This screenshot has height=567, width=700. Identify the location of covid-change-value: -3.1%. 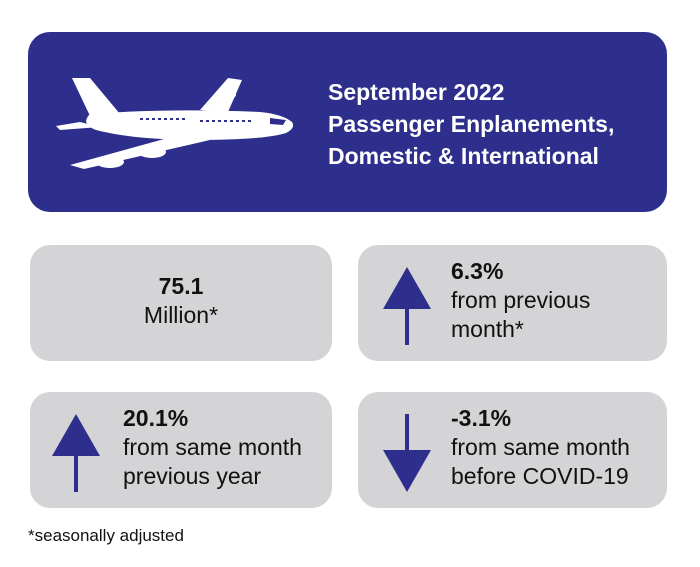
(481, 418).